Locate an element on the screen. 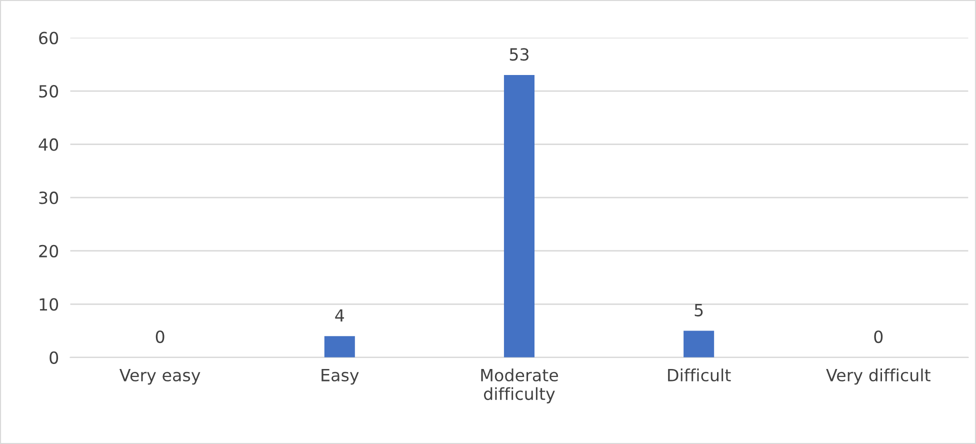 The height and width of the screenshot is (444, 976). y-tick-label: 50 is located at coordinates (48, 91).